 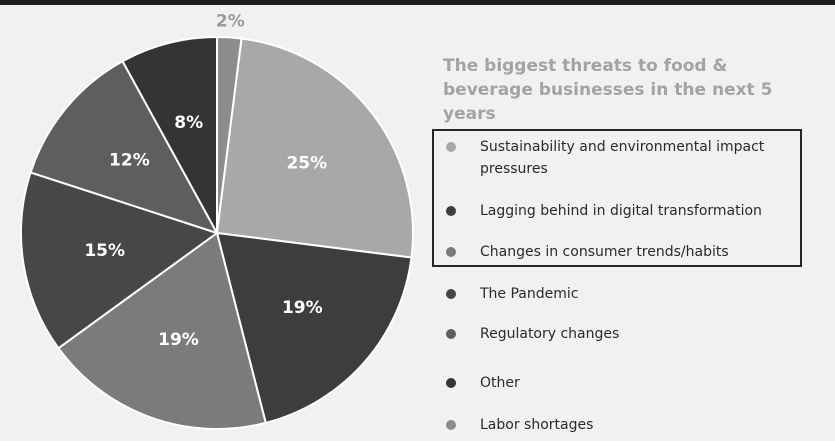 What do you see at coordinates (188, 123) in the screenshot?
I see `pie-label-other: 8%` at bounding box center [188, 123].